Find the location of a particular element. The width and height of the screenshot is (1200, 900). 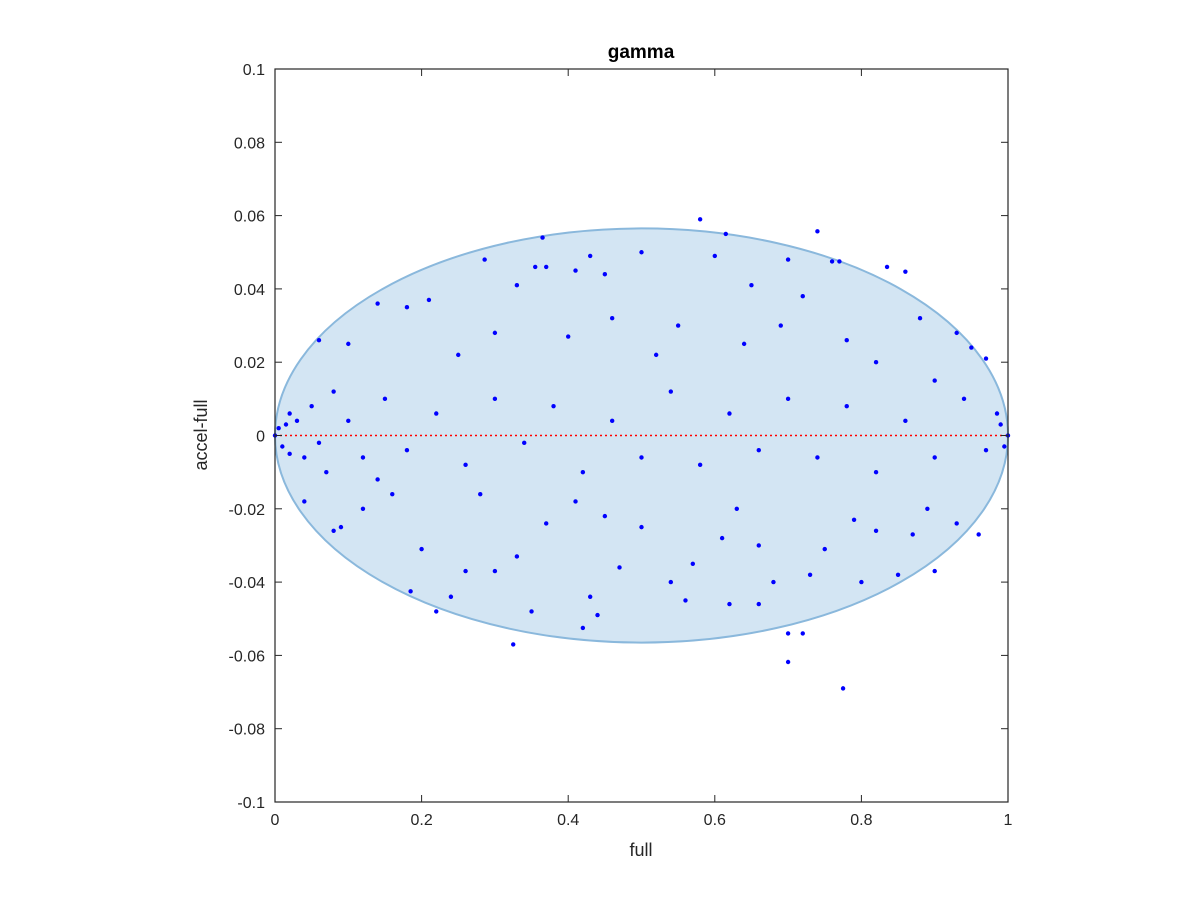

y-tick-label: 0.02 is located at coordinates (249, 363).